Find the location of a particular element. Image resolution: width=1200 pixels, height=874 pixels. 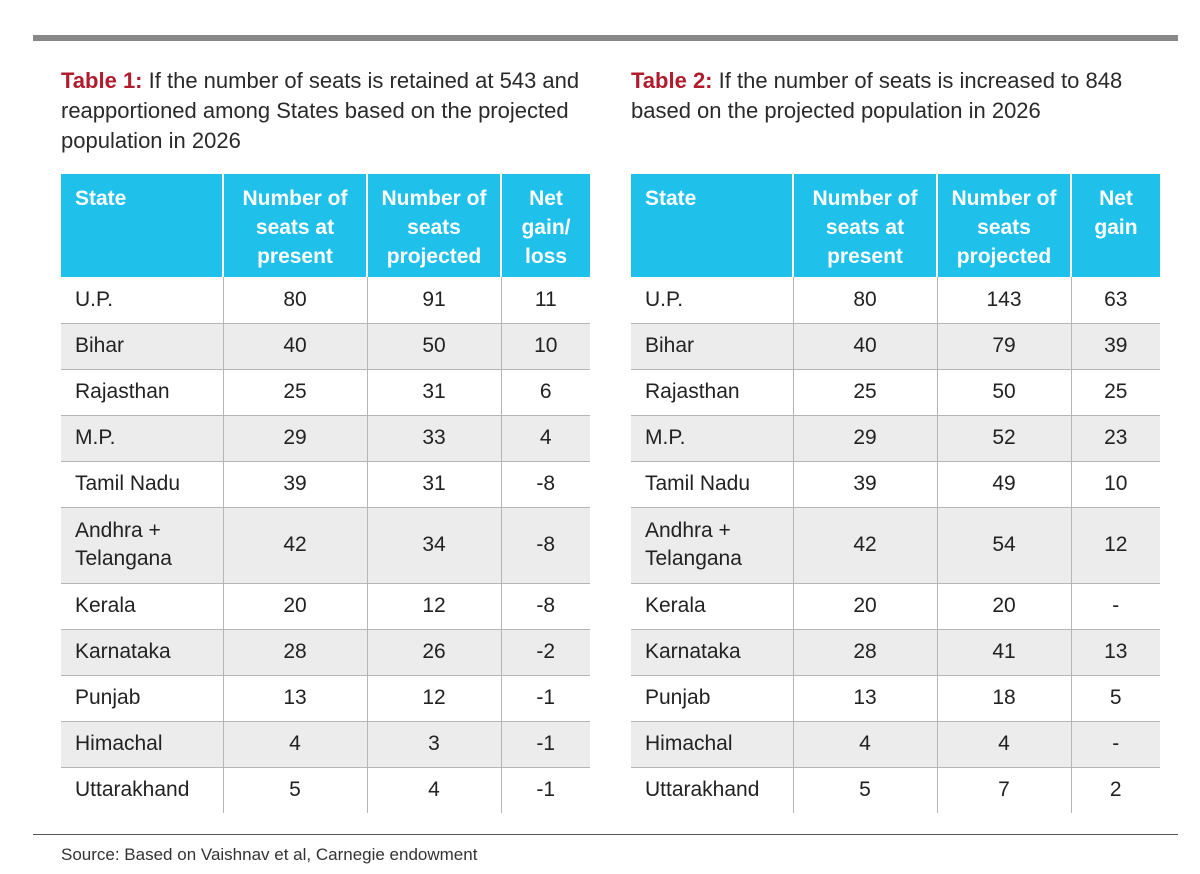

table1-cell-state: Tamil Nadu is located at coordinates (142, 484).